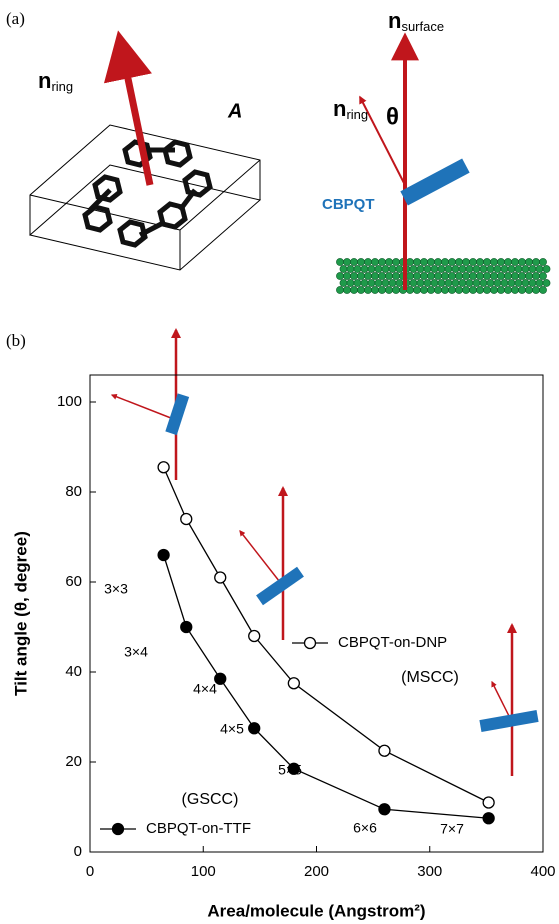  What do you see at coordinates (429, 871) in the screenshot?
I see `x-tick-label: 300` at bounding box center [429, 871].